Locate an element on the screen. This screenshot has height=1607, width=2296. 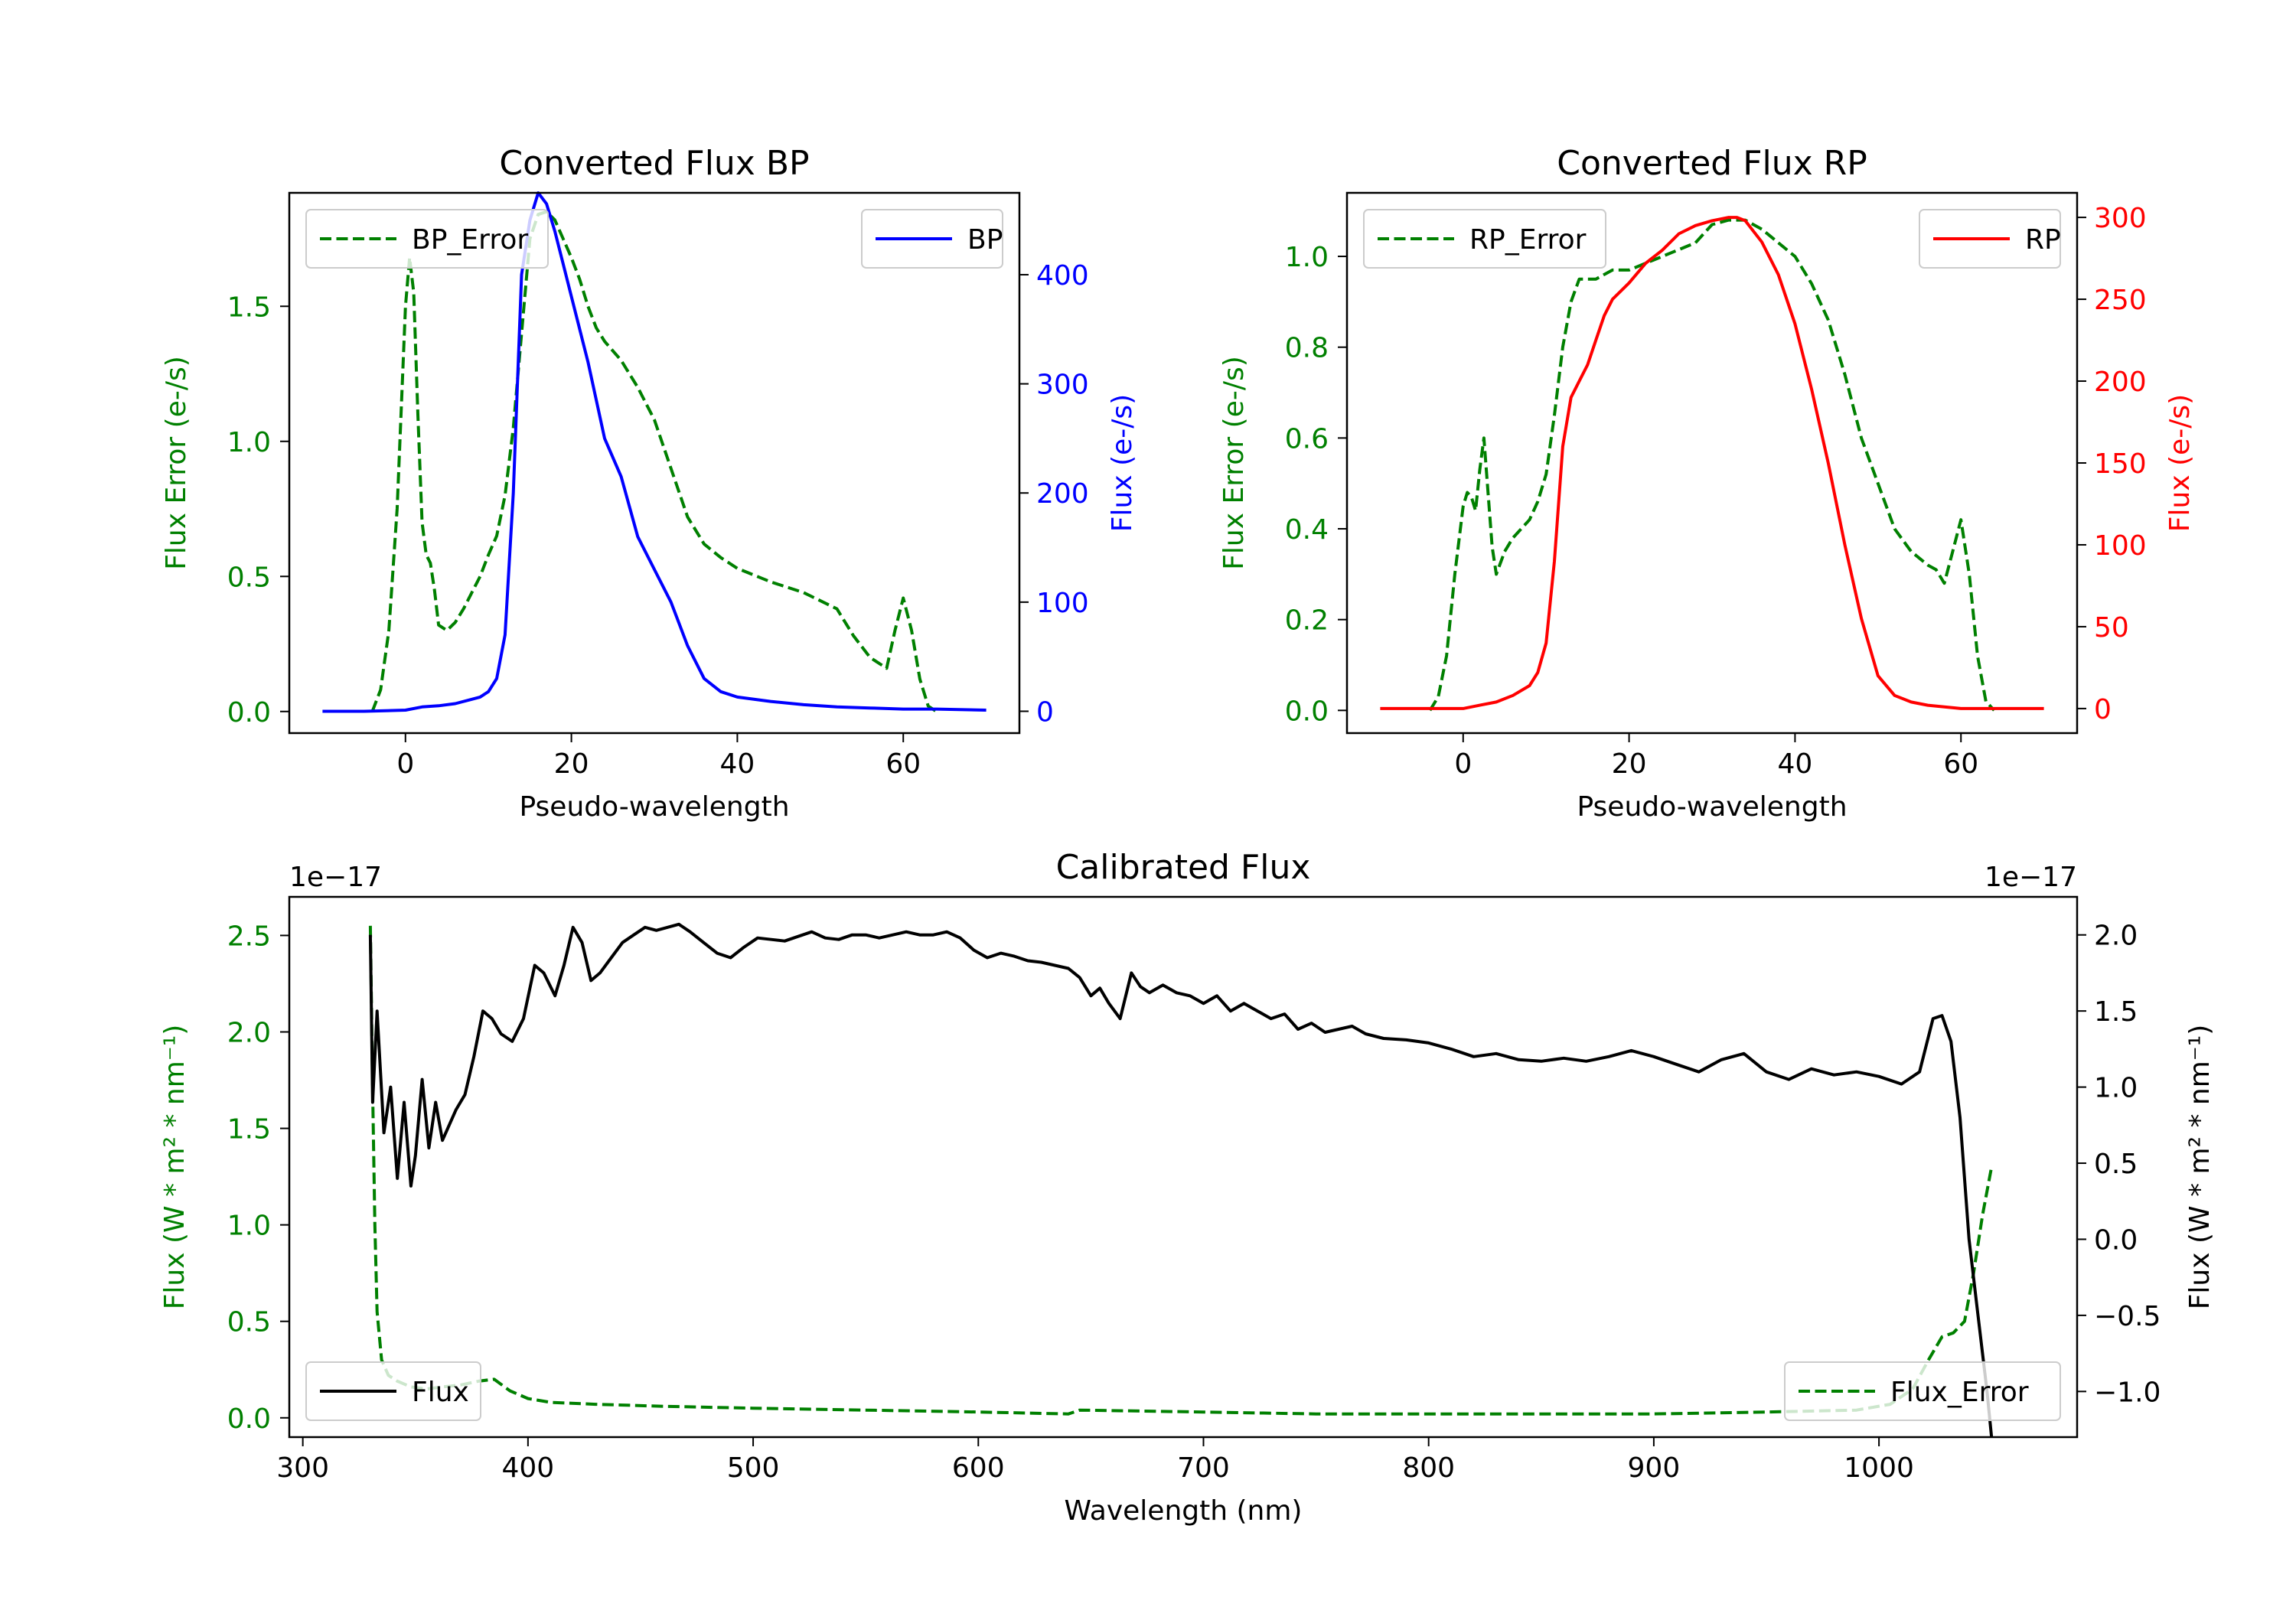
legend-bp-error: BP_Error is located at coordinates (427, 239).